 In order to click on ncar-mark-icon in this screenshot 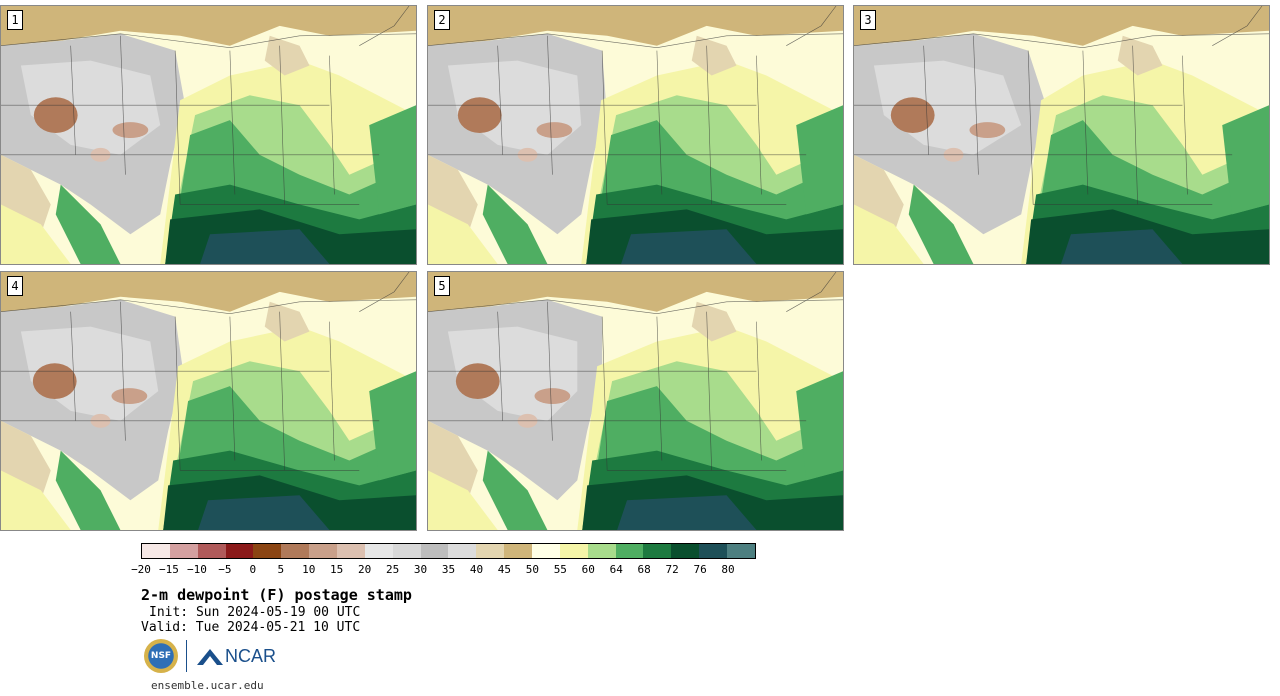, I will do `click(210, 657)`.